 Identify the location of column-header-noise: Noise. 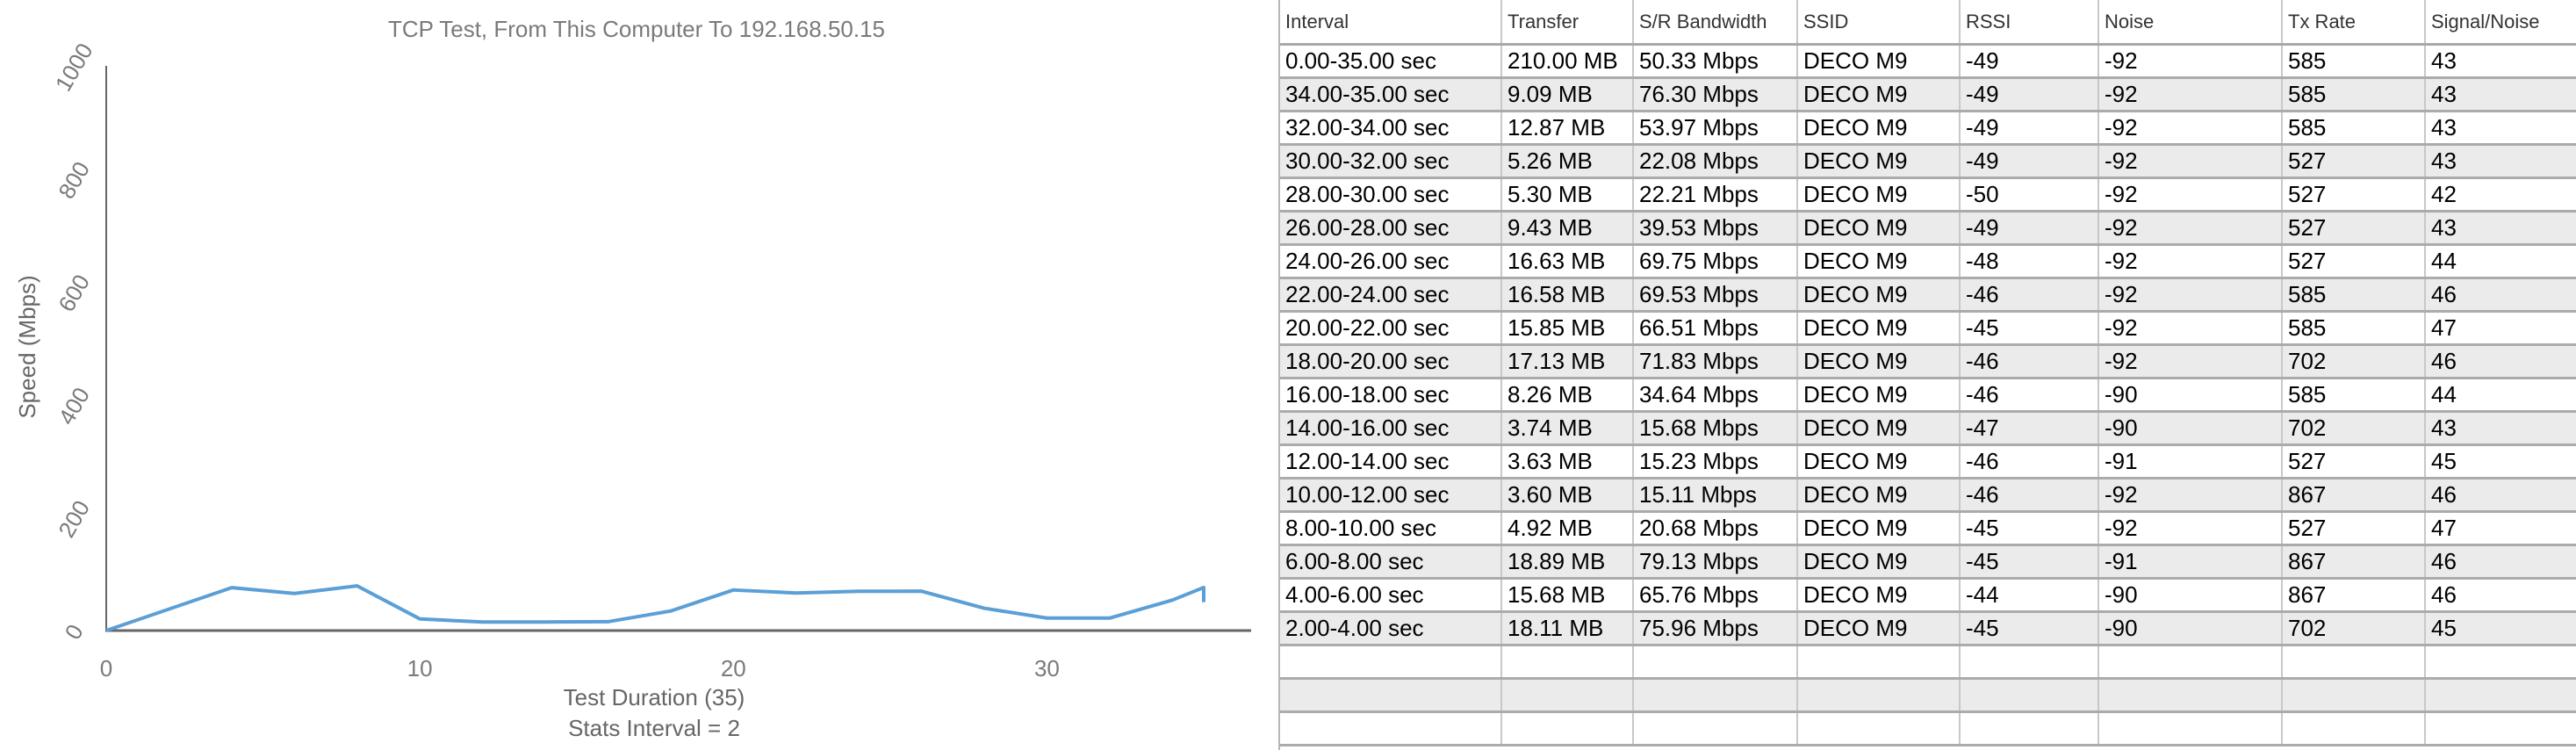
(2190, 23).